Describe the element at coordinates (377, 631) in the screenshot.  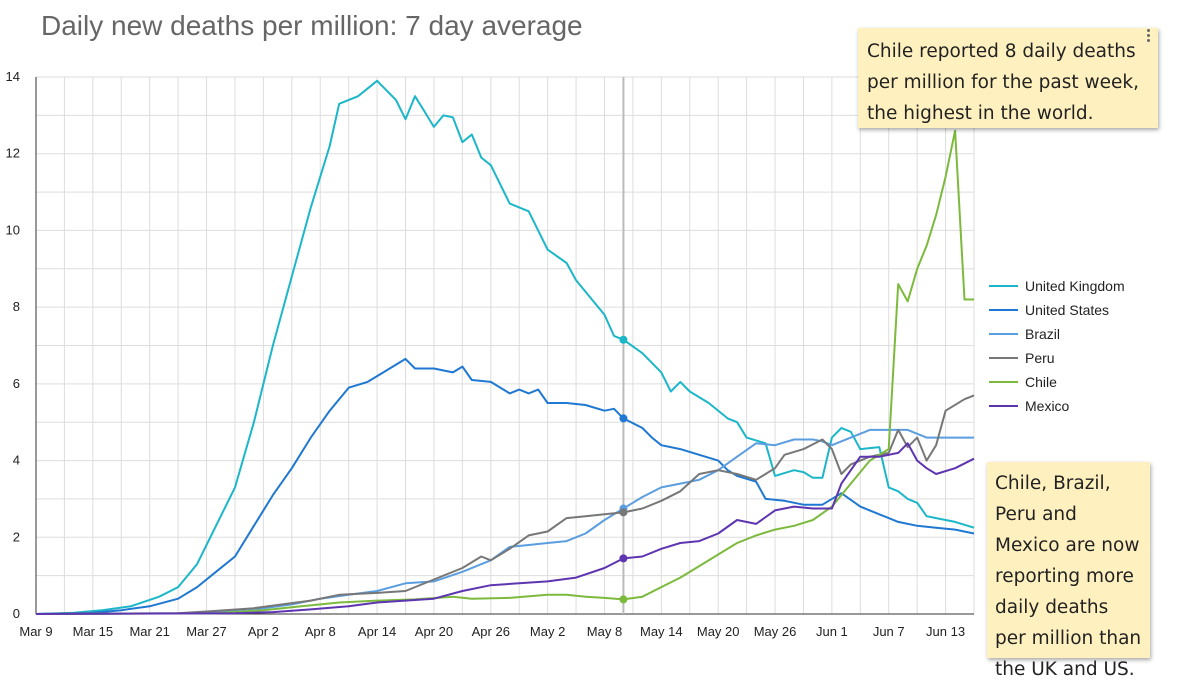
I see `x-tick-label: Apr 14` at that location.